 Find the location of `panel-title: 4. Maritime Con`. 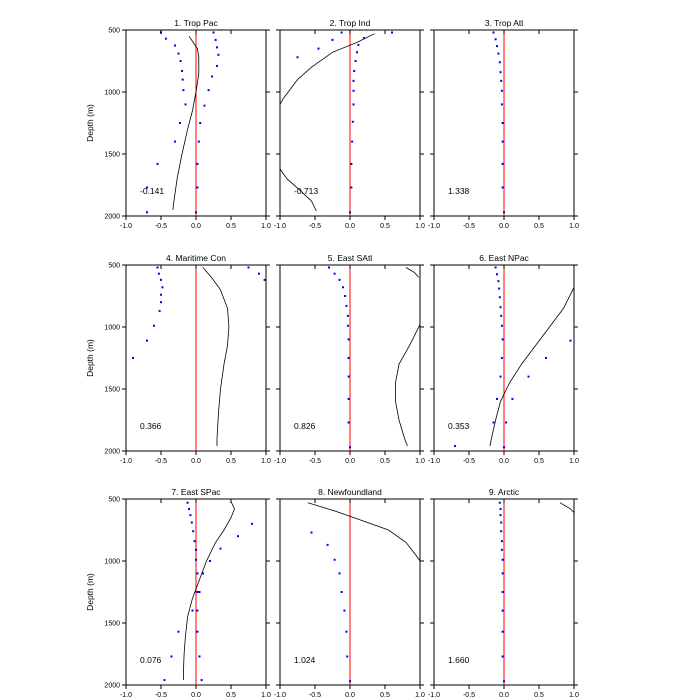

panel-title: 4. Maritime Con is located at coordinates (196, 258).